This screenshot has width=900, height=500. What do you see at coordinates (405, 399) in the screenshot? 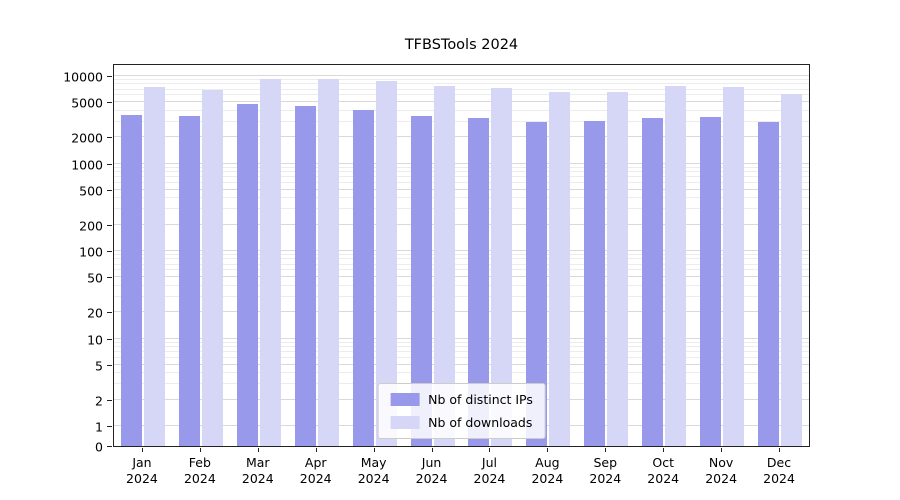
I see `legend-swatch-distinct-ips` at bounding box center [405, 399].